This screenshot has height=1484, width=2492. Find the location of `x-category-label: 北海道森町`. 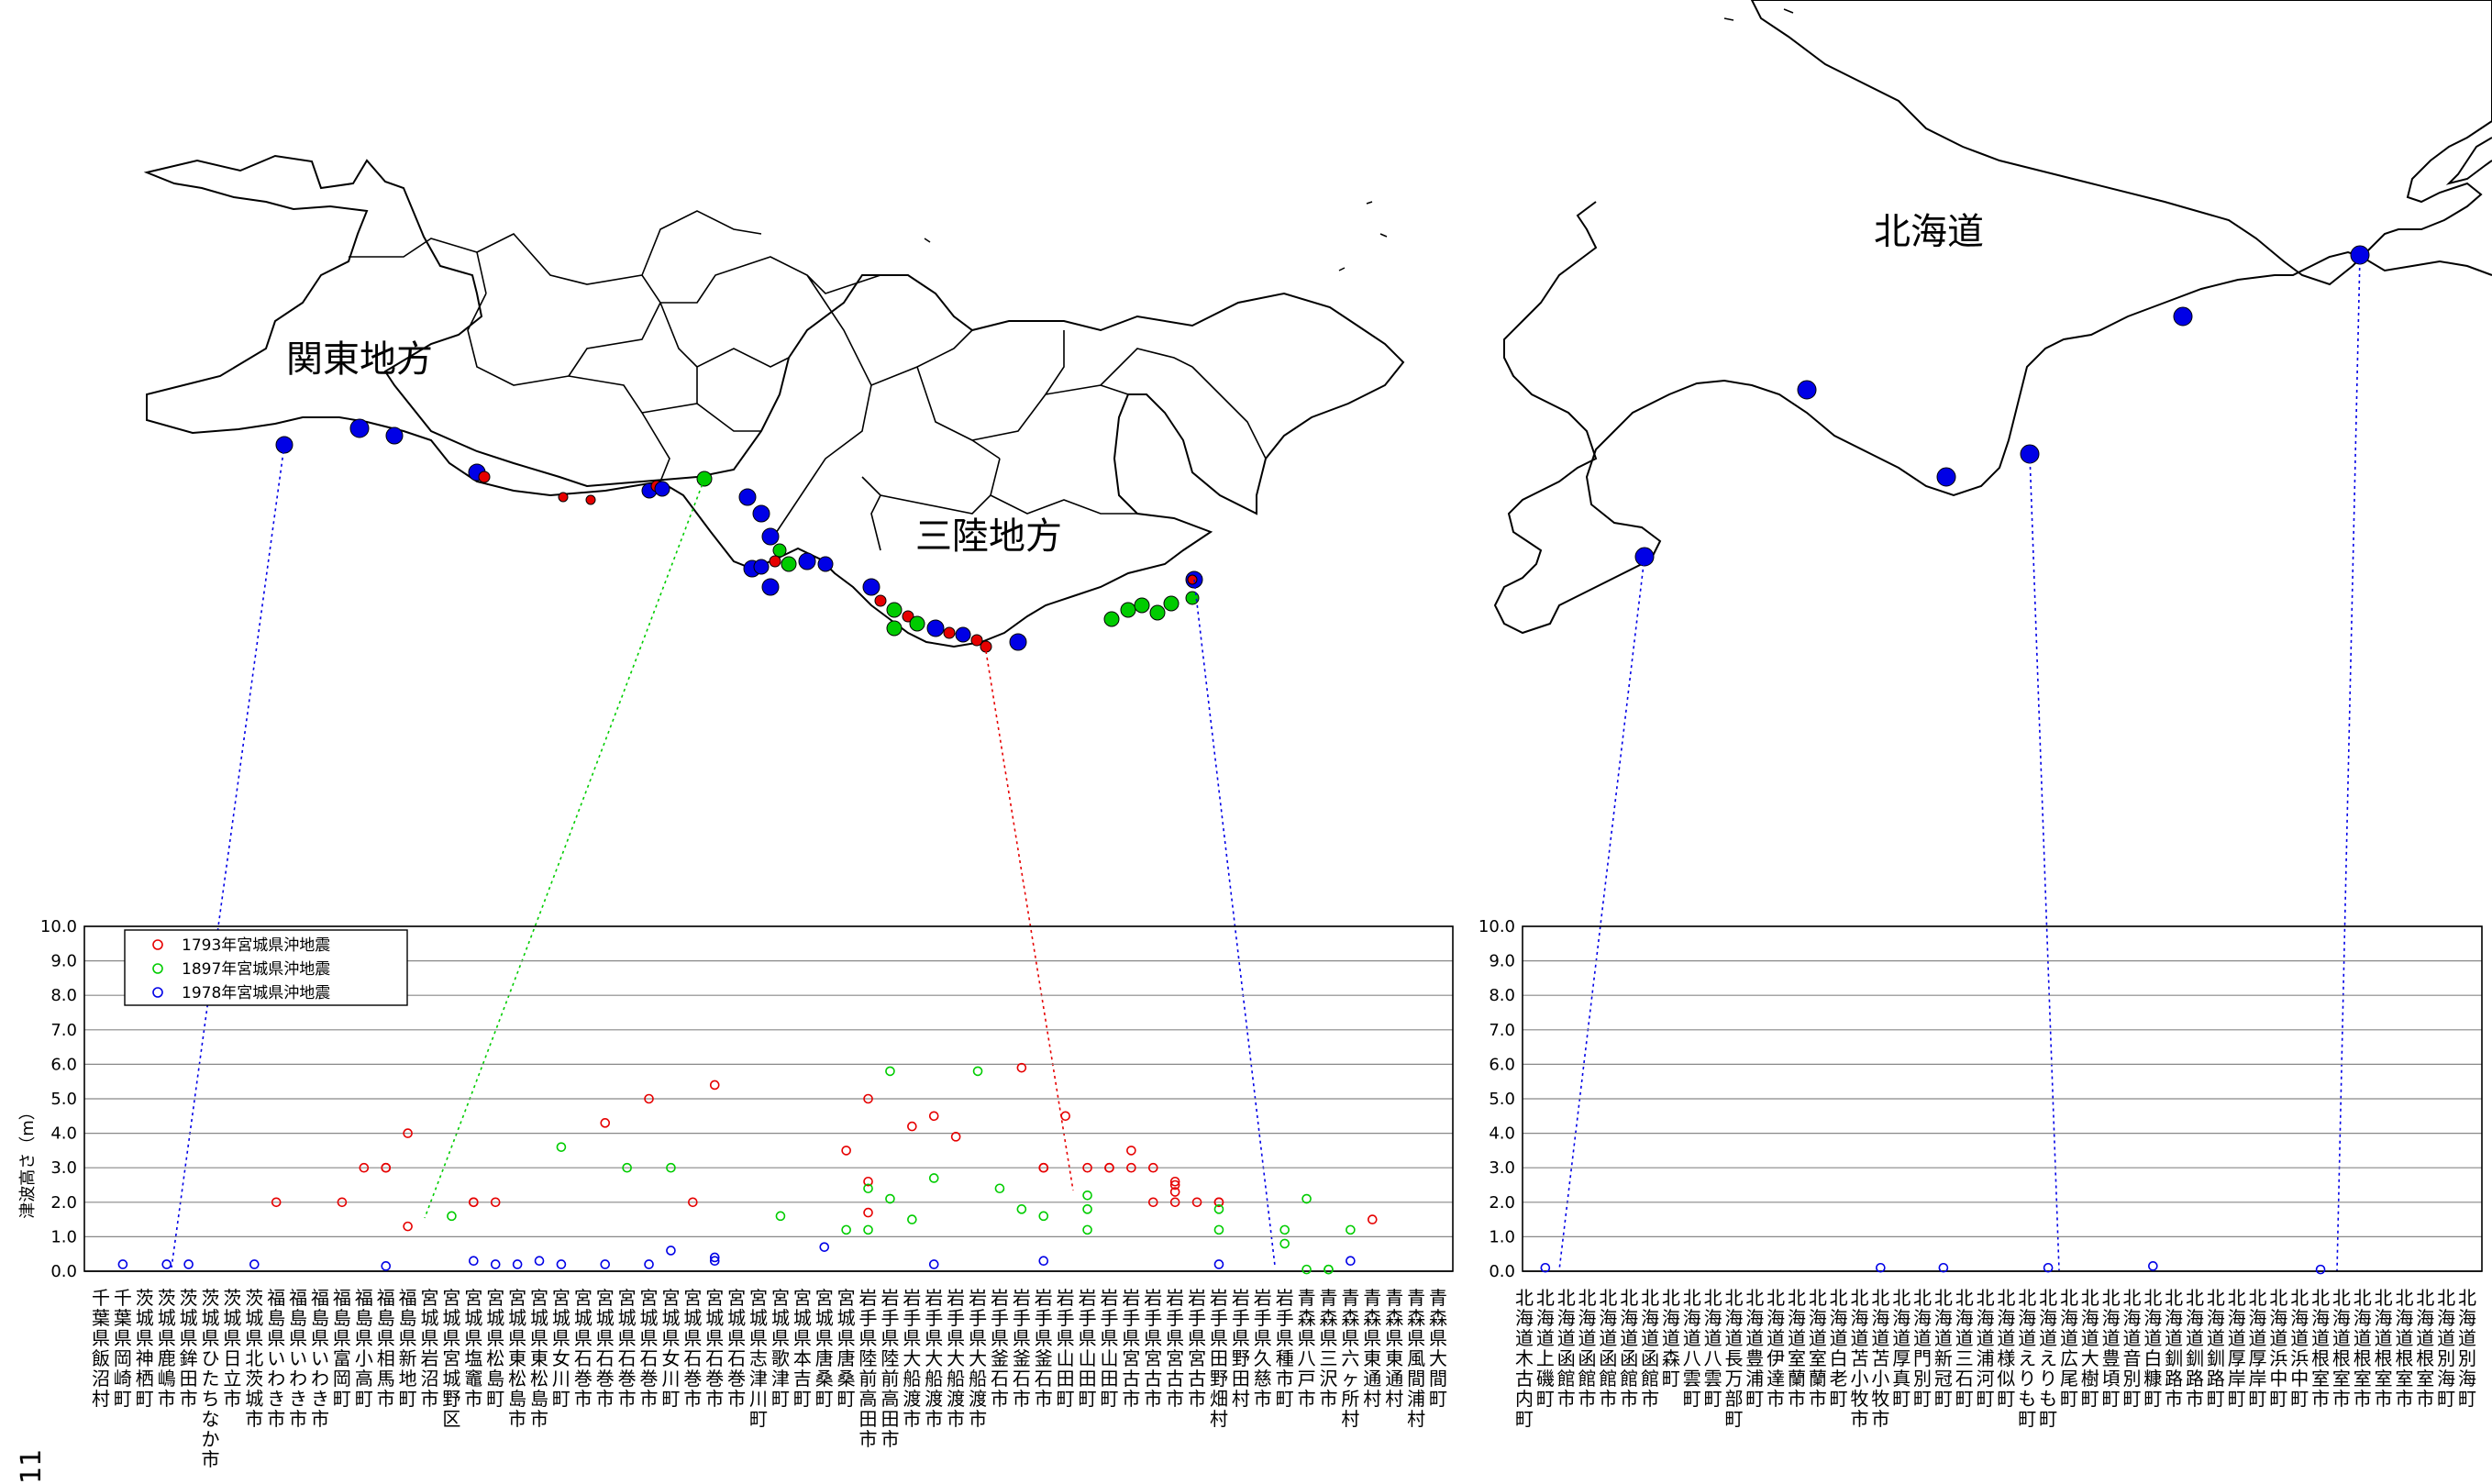

x-category-label: 北海道森町 is located at coordinates (1671, 1338).